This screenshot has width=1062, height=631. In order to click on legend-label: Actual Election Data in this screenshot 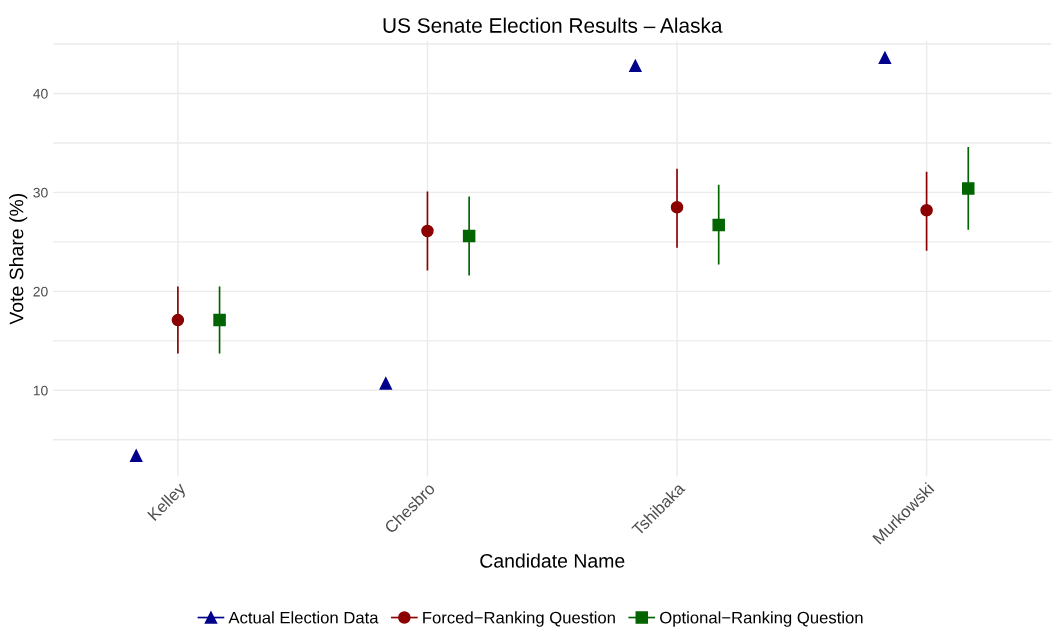, I will do `click(303, 617)`.